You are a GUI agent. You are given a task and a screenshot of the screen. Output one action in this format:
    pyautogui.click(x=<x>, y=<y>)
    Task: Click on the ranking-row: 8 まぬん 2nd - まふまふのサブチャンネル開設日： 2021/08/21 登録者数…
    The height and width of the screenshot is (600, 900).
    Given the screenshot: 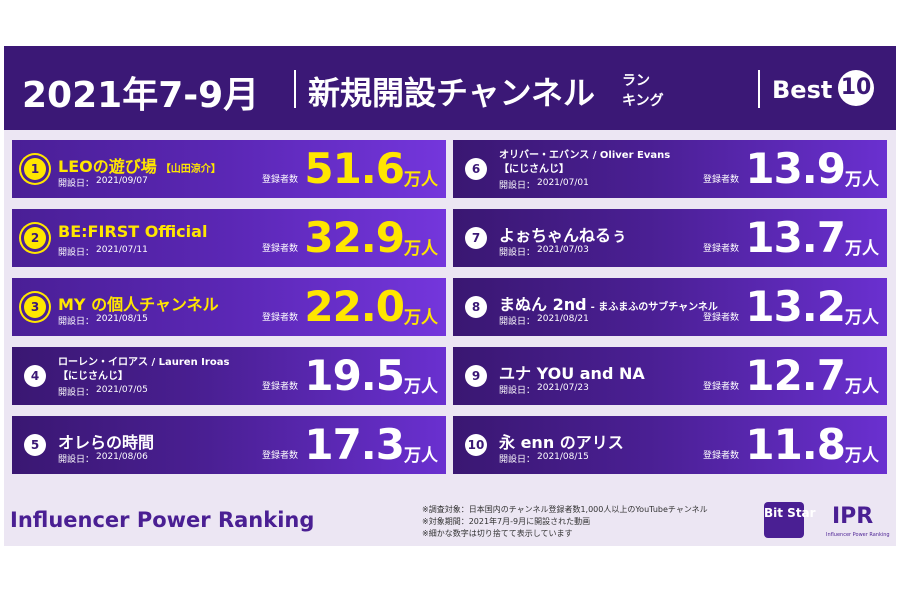 What is the action you would take?
    pyautogui.click(x=670, y=307)
    